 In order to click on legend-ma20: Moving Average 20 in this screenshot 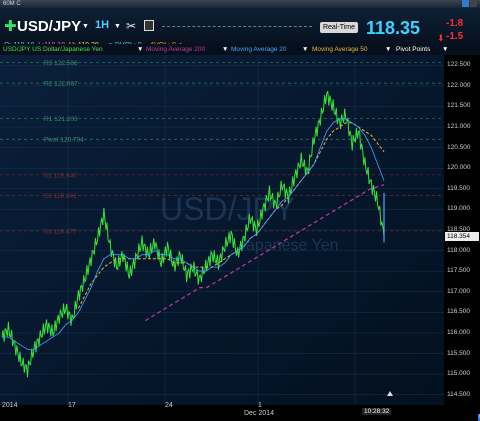, I will do `click(259, 49)`.